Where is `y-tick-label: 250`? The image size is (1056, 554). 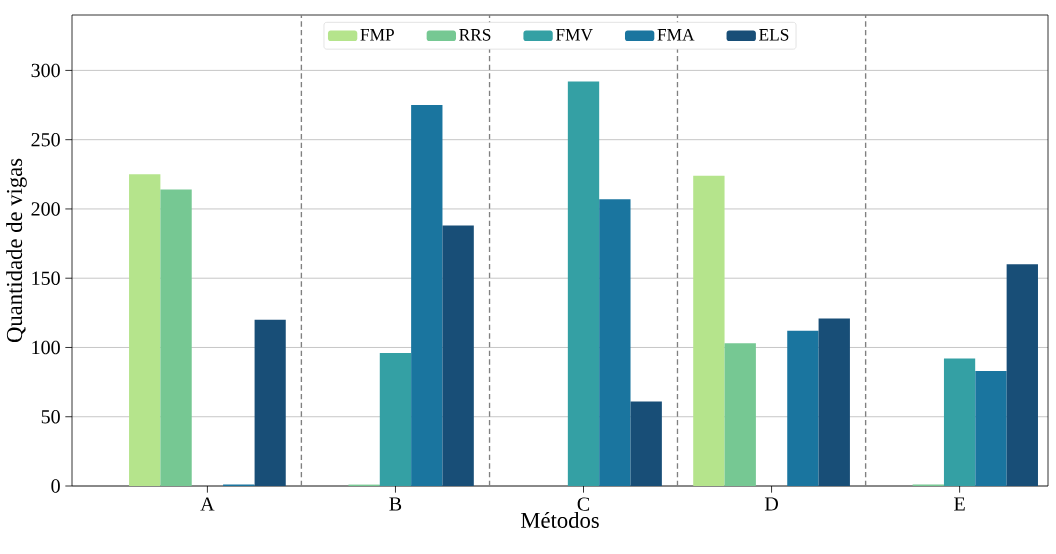
y-tick-label: 250 is located at coordinates (45, 139).